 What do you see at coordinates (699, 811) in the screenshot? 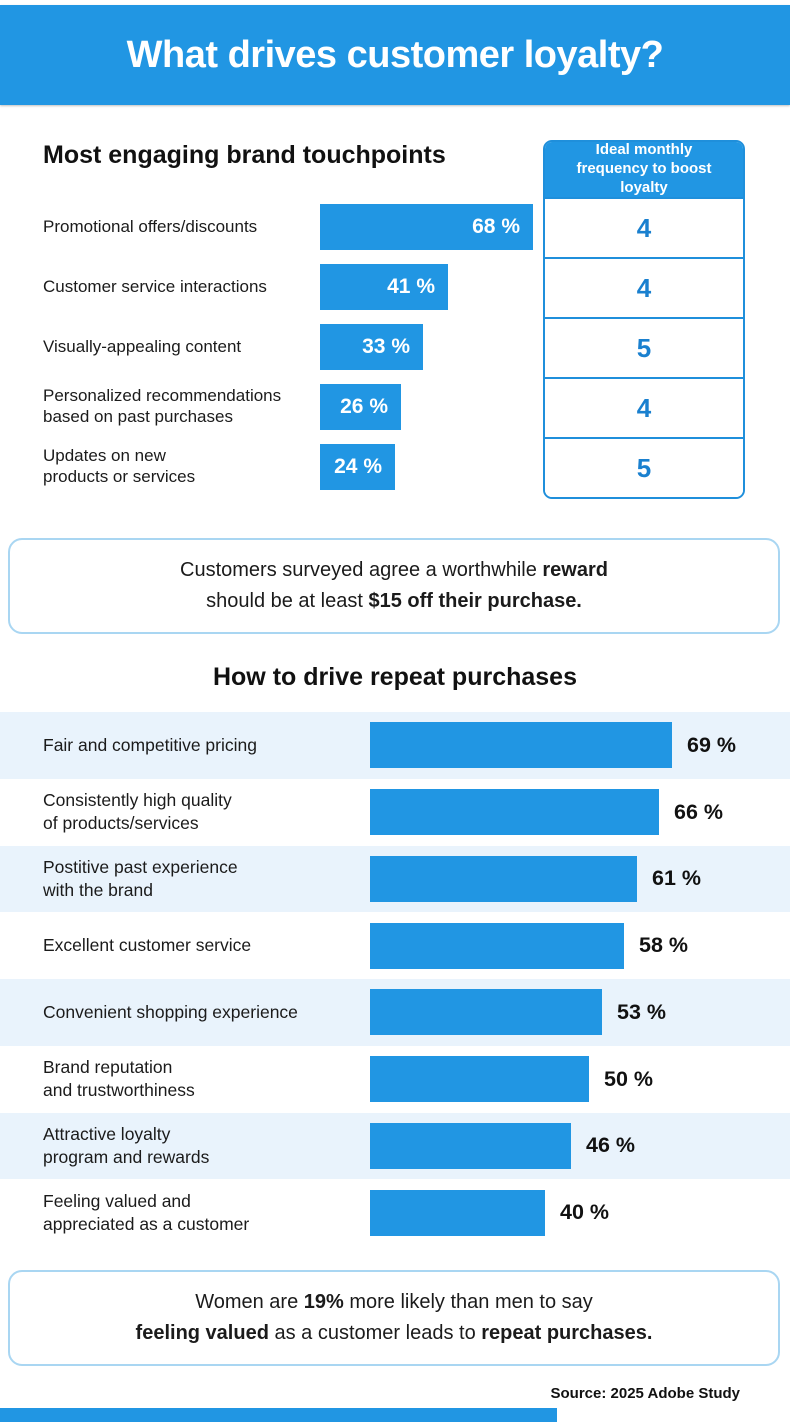
I see `repeat-purchase-value: 66 %` at bounding box center [699, 811].